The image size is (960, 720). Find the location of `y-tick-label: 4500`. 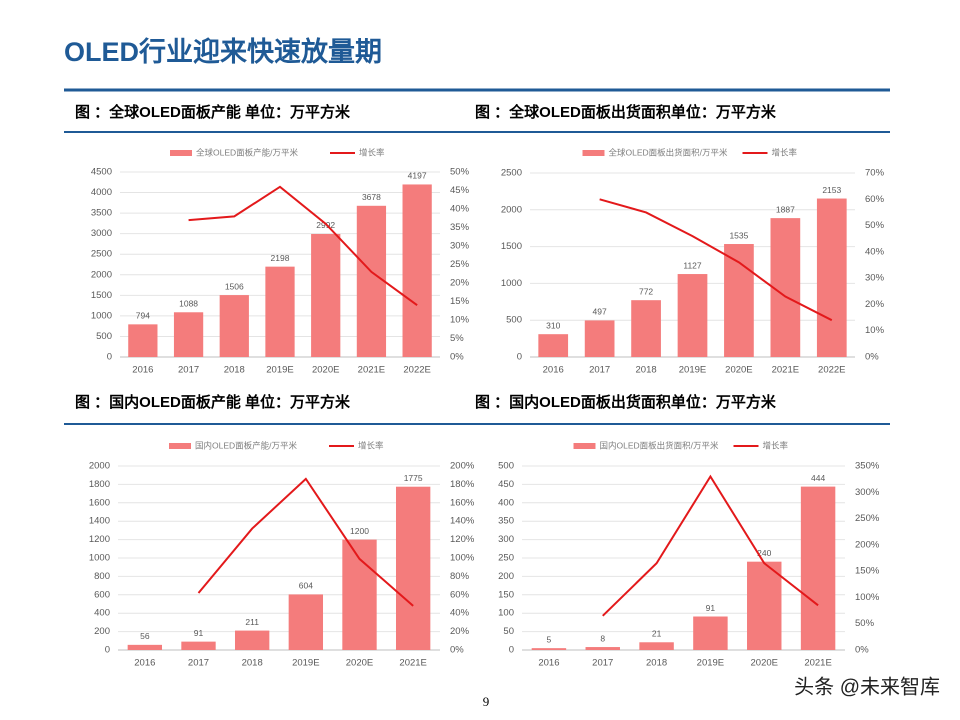

y-tick-label: 4500 is located at coordinates (101, 172).